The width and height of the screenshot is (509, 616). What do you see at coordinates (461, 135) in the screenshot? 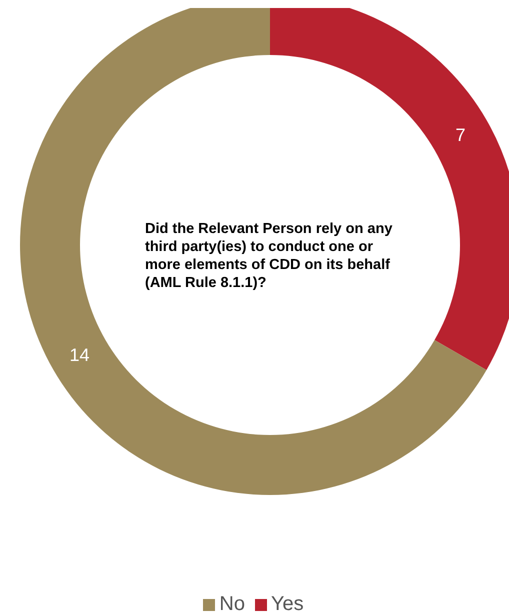
I see `data-label: 7` at bounding box center [461, 135].